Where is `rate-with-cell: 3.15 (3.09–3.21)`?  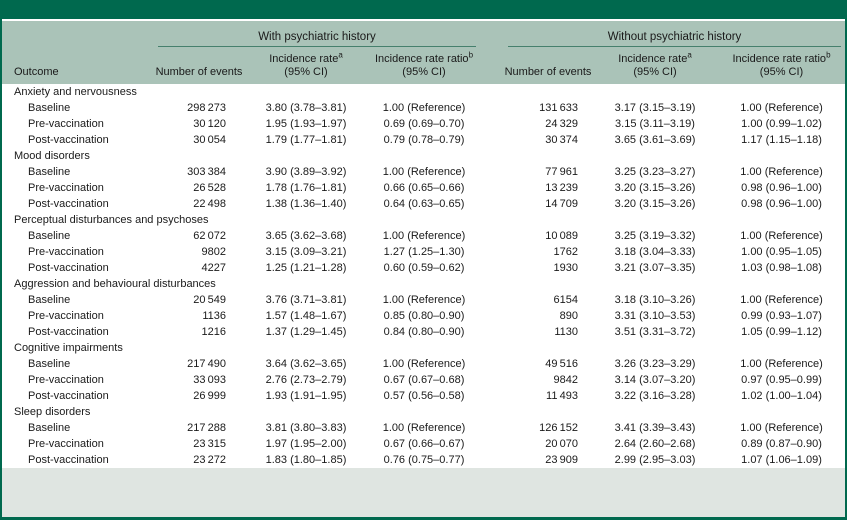
rate-with-cell: 3.15 (3.09–3.21) is located at coordinates (306, 252).